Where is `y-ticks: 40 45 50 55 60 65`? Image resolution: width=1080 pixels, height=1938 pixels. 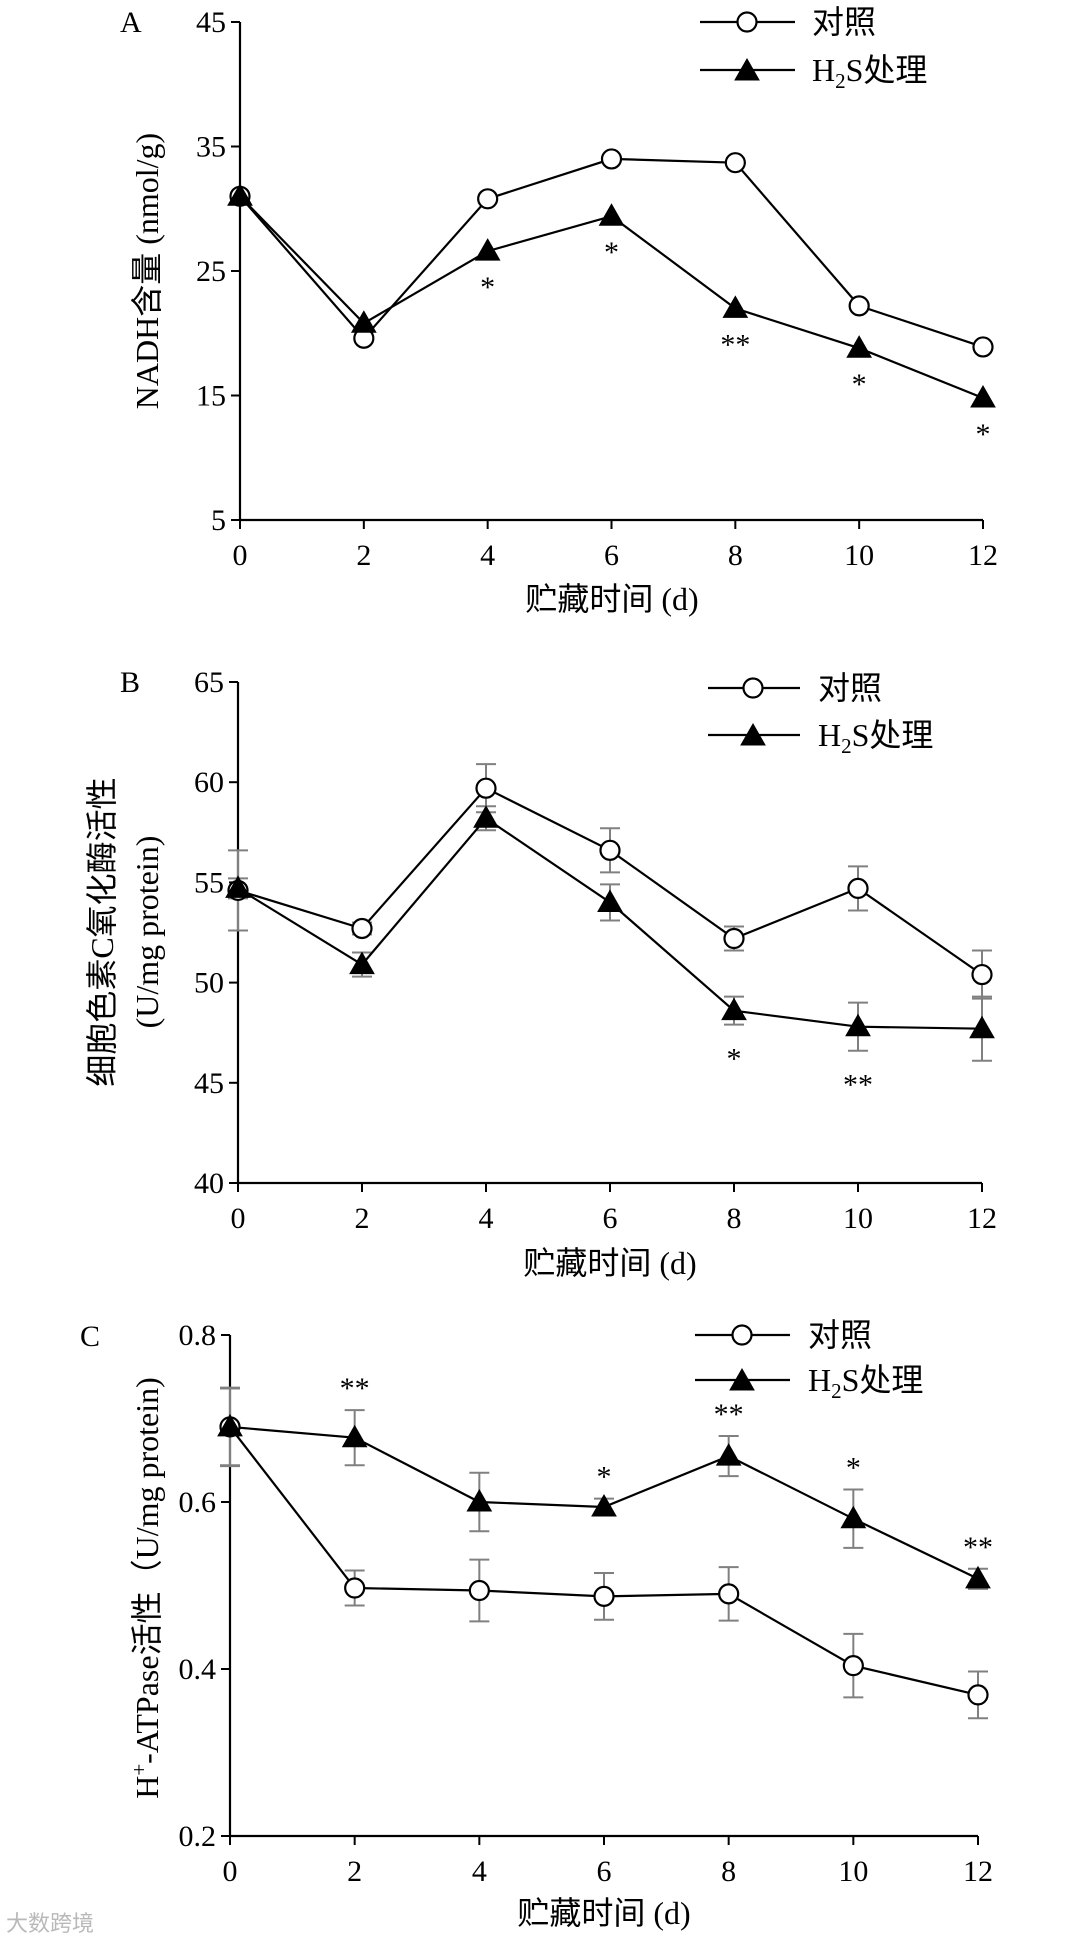
y-ticks: 40 45 50 55 60 65 is located at coordinates (216, 933).